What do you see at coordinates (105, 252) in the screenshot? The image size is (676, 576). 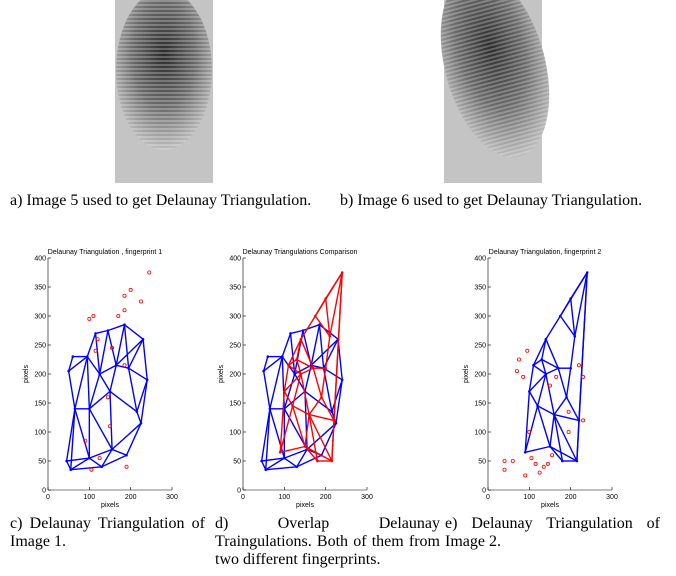 I see `chart-title: Delaunay Triangulation , fingerprint 1` at bounding box center [105, 252].